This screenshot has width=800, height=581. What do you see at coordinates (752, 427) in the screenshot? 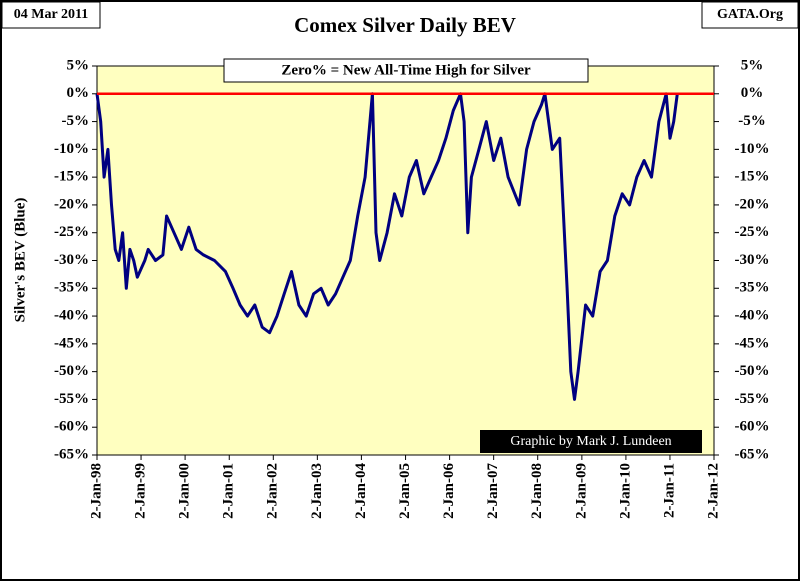
I see `y2-tick-label: -60%` at bounding box center [752, 427].